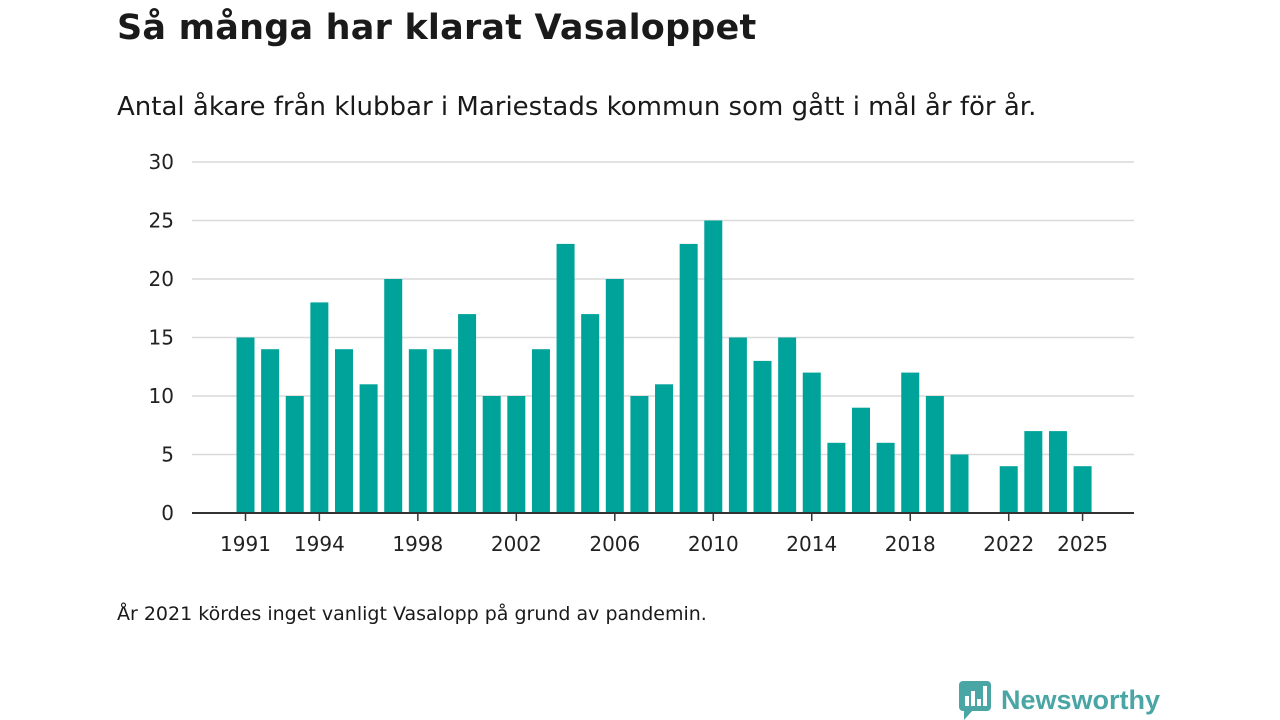 This screenshot has width=1280, height=720. Describe the element at coordinates (762, 436) in the screenshot. I see `bar-2012` at that location.